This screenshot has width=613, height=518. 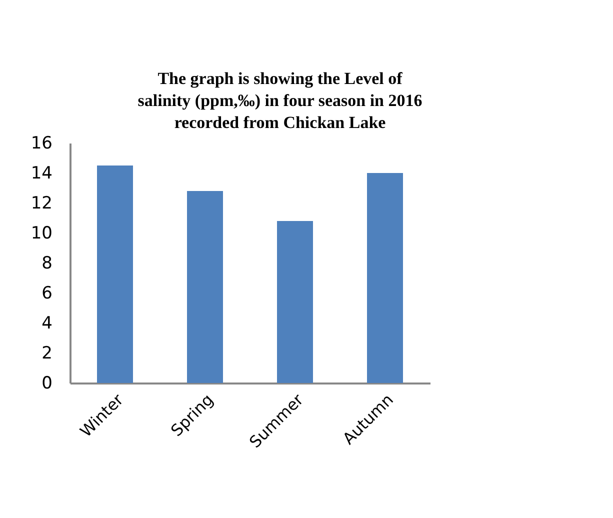 What do you see at coordinates (47, 384) in the screenshot?
I see `y-tick-label: 0` at bounding box center [47, 384].